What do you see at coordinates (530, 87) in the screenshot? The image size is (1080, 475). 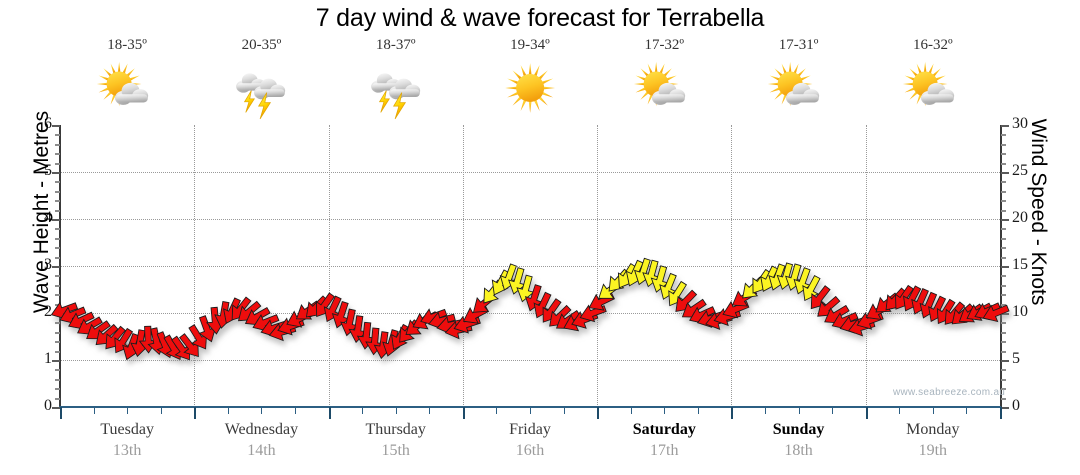 I see `sun-icon` at bounding box center [530, 87].